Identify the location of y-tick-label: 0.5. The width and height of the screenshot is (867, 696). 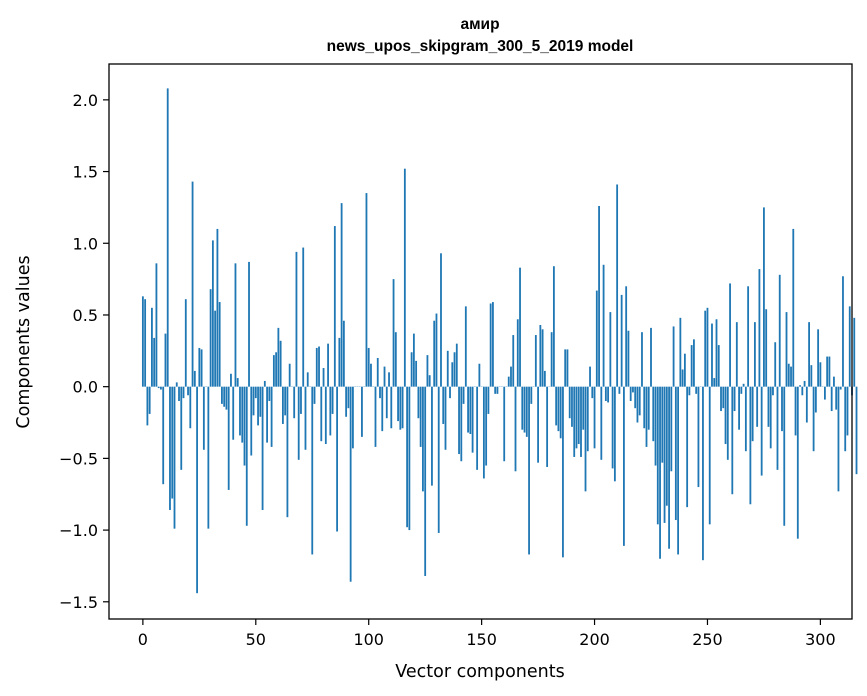
(85, 315).